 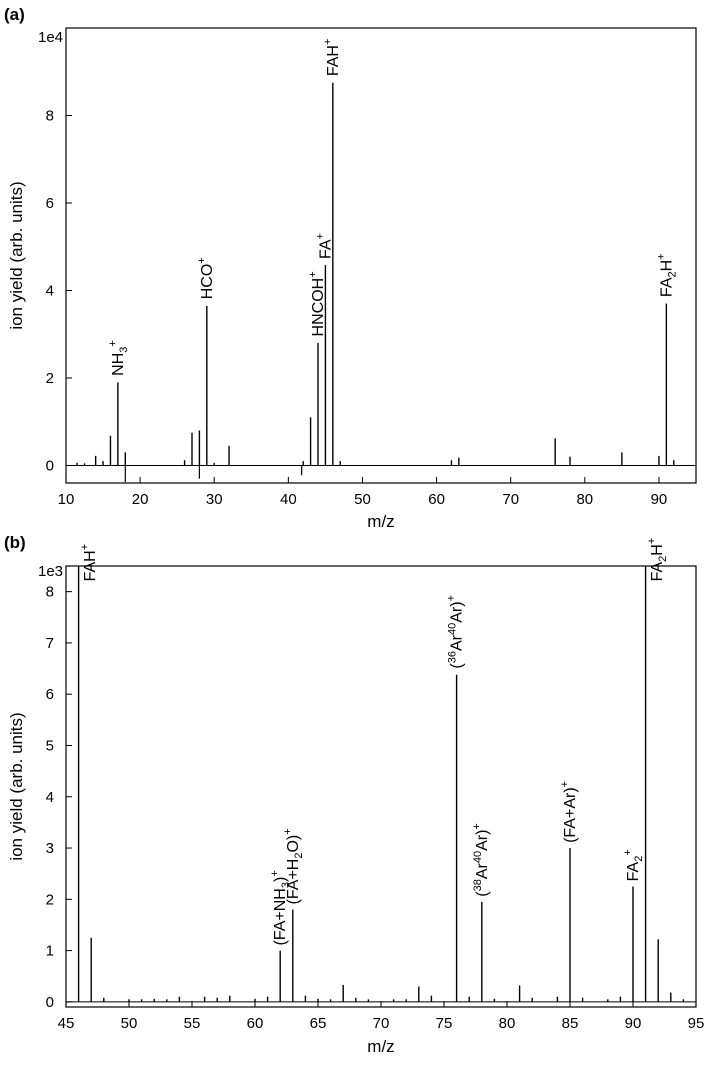 I want to click on y-tick-label: 1, so click(x=50, y=951).